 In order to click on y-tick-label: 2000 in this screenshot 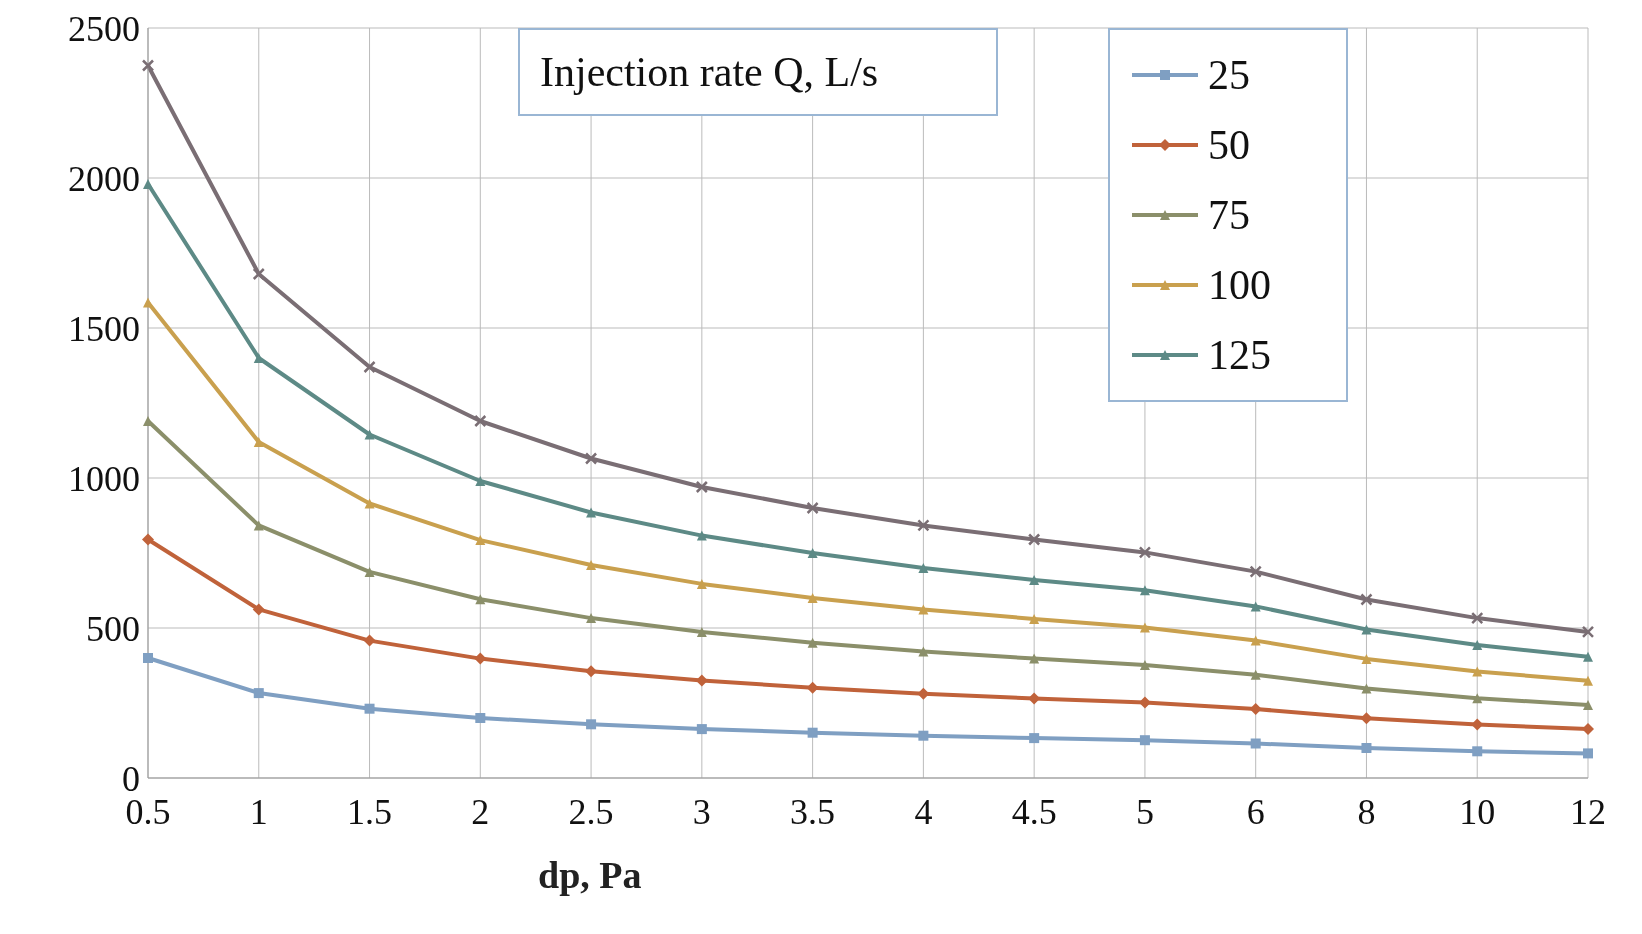, I will do `click(104, 178)`.